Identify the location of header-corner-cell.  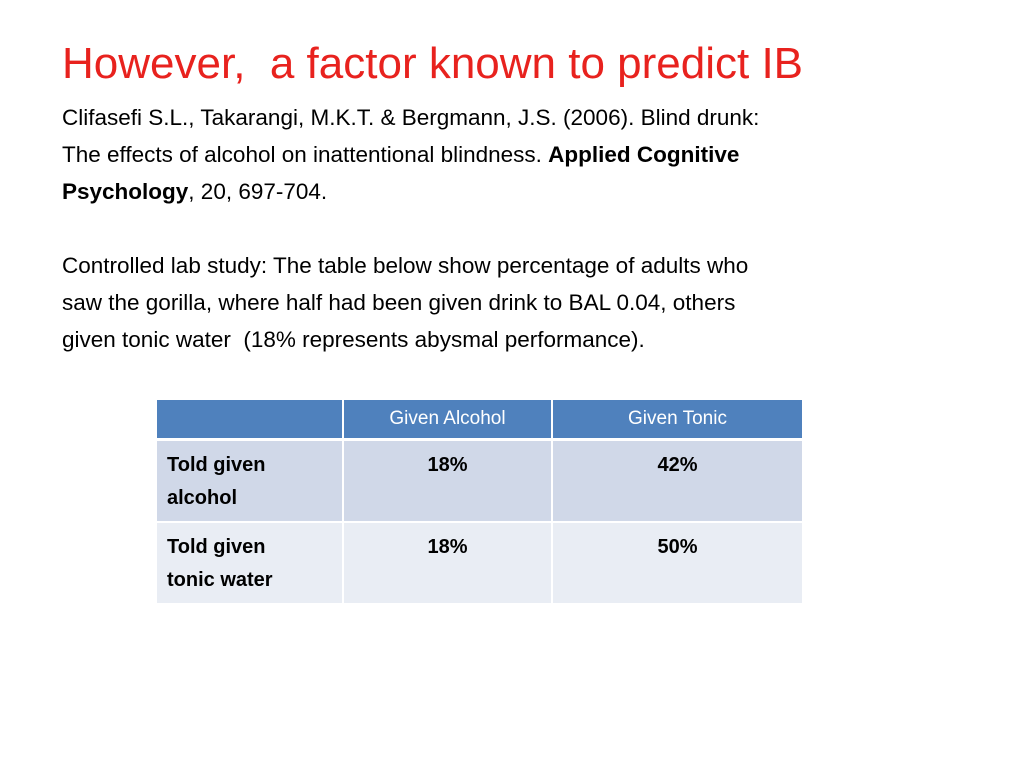
(250, 420).